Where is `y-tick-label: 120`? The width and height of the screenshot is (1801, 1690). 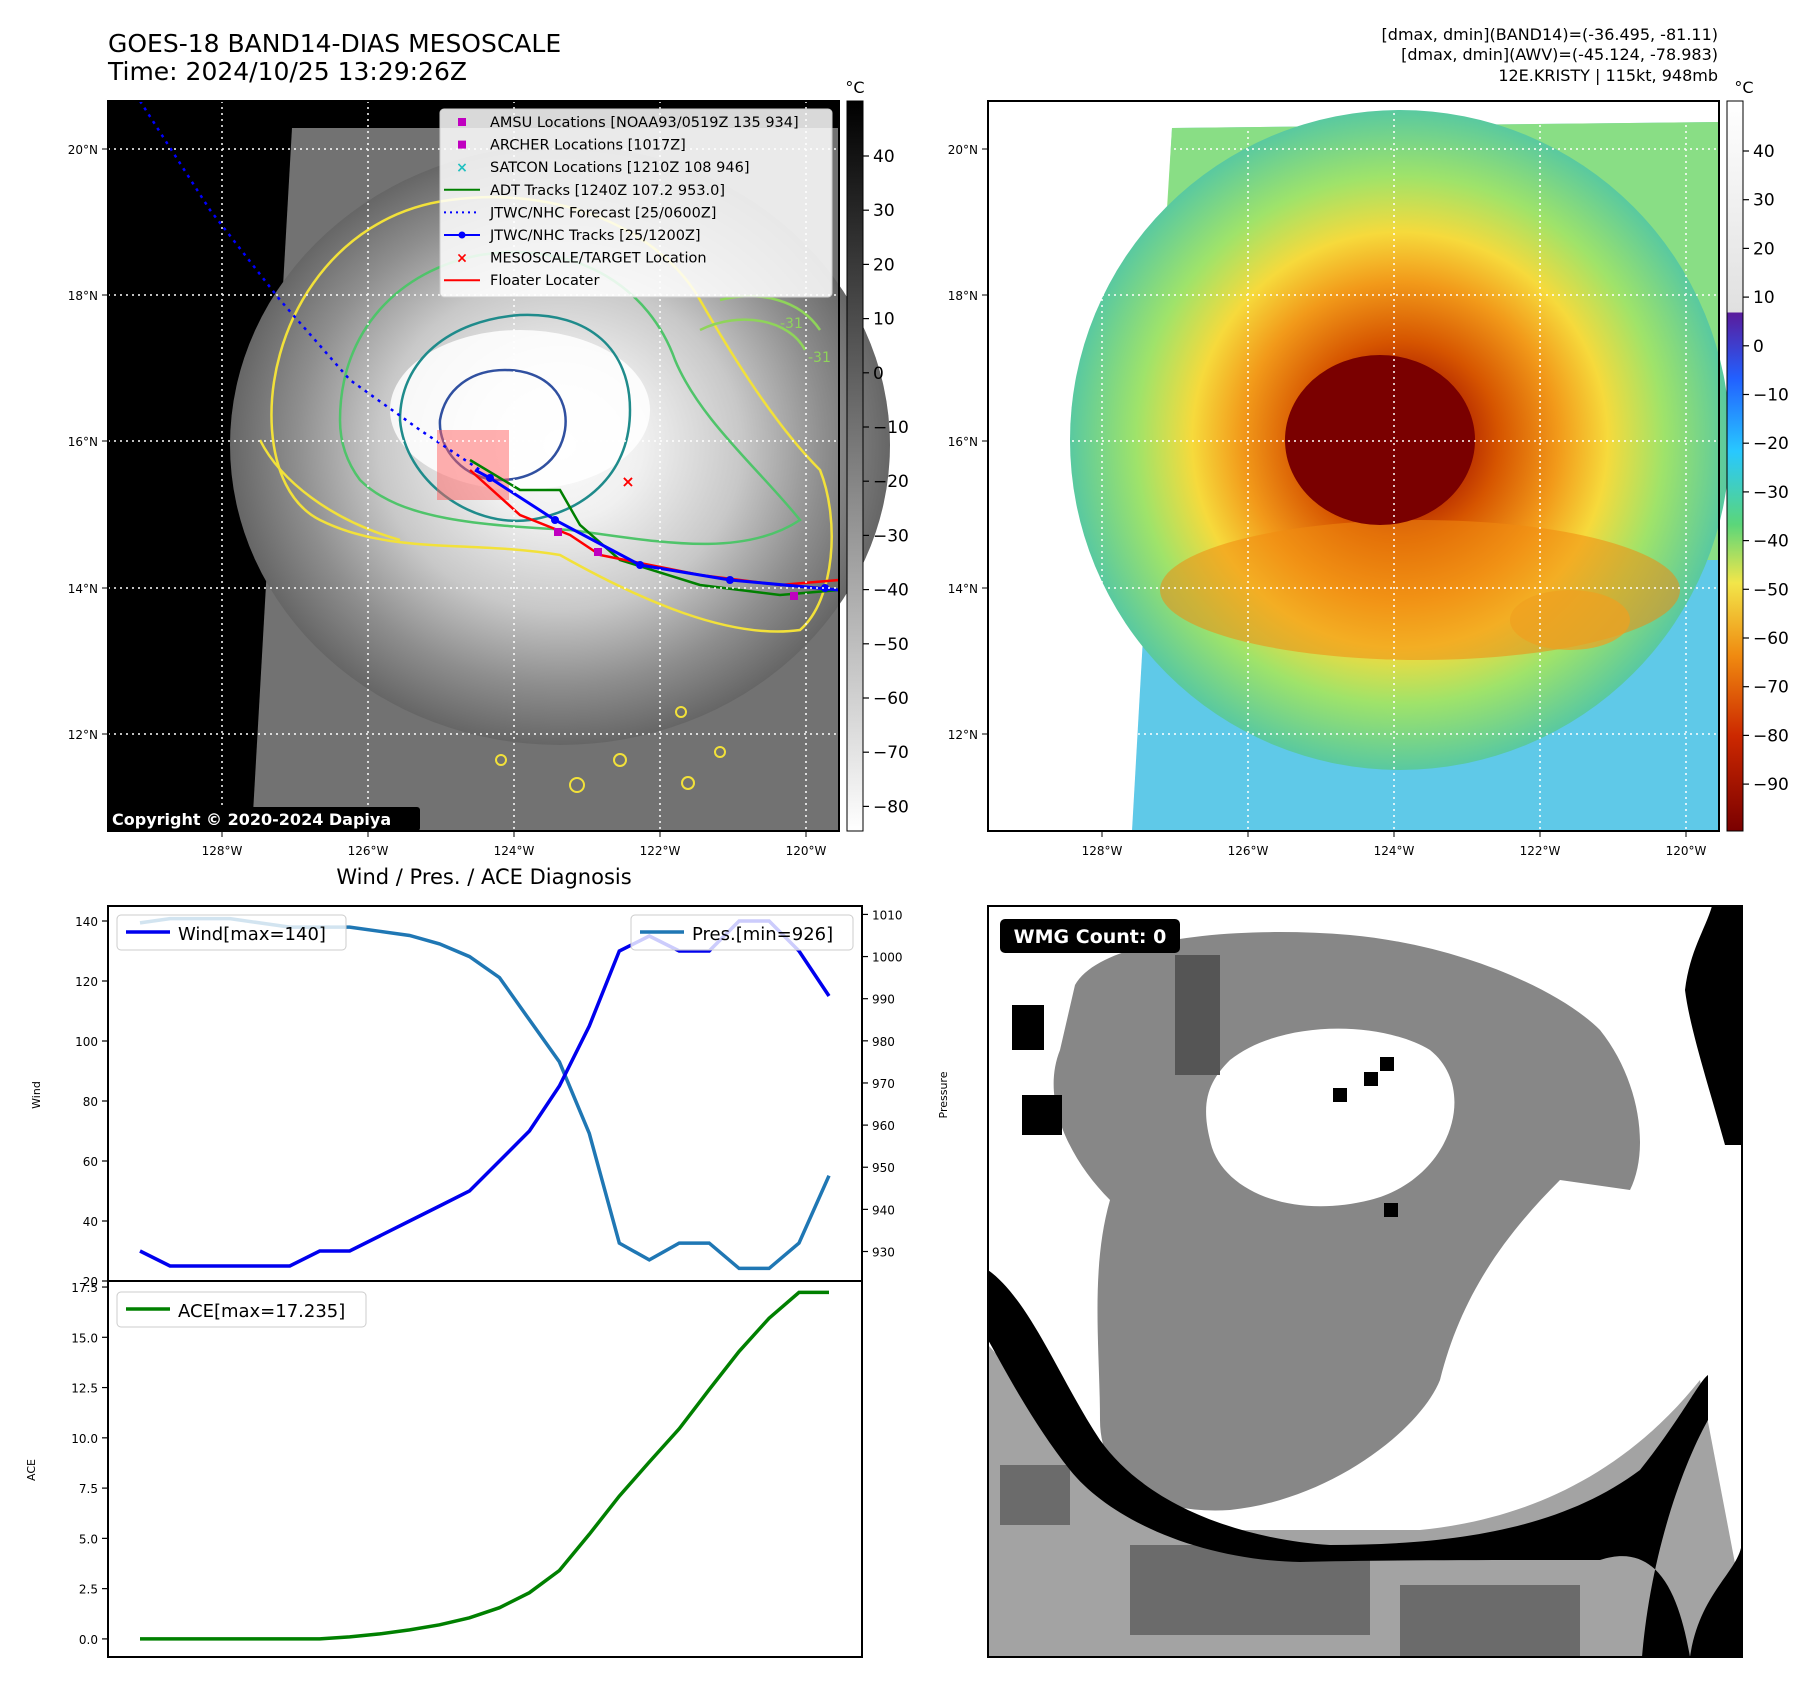
y-tick-label: 120 is located at coordinates (86, 982).